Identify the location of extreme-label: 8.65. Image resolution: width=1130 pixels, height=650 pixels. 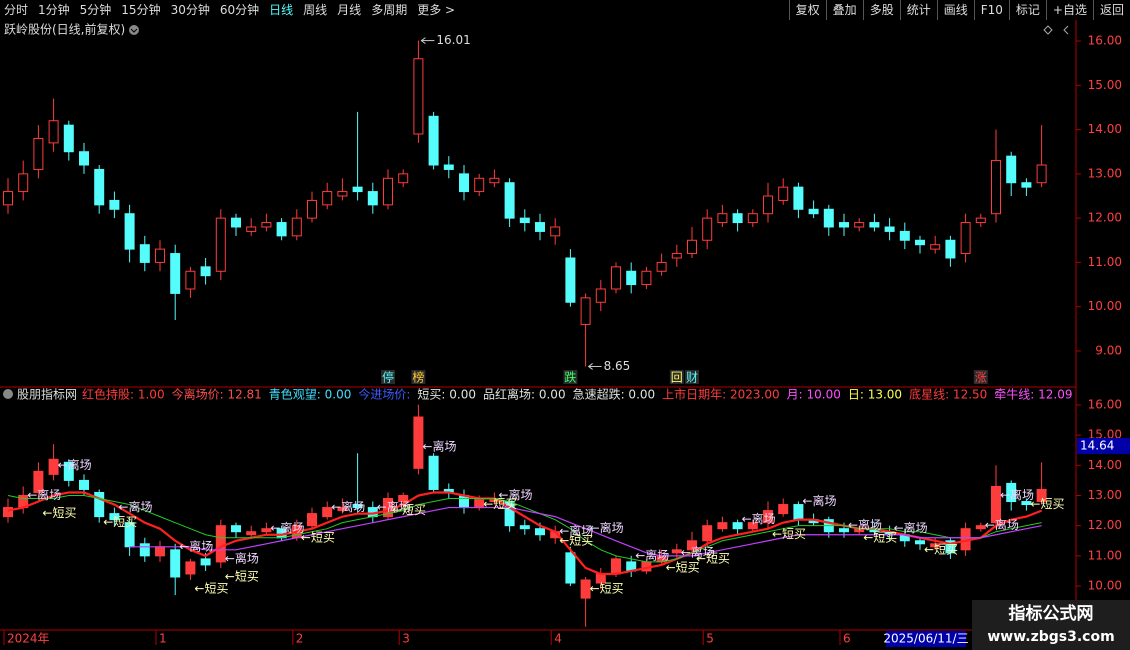
(617, 366).